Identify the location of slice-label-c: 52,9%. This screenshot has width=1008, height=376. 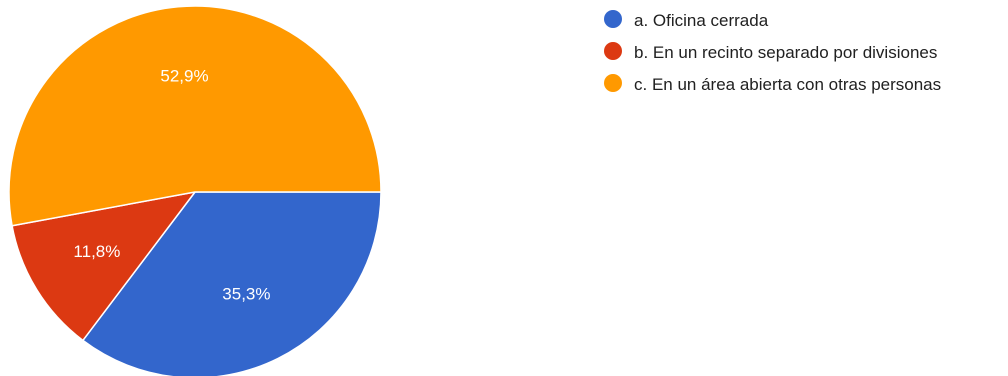
(184, 76).